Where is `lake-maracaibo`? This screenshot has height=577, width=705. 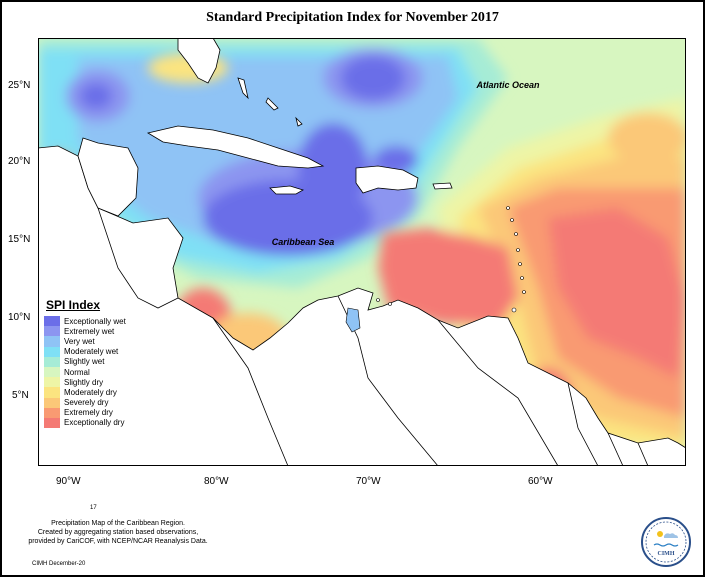 lake-maracaibo is located at coordinates (353, 320).